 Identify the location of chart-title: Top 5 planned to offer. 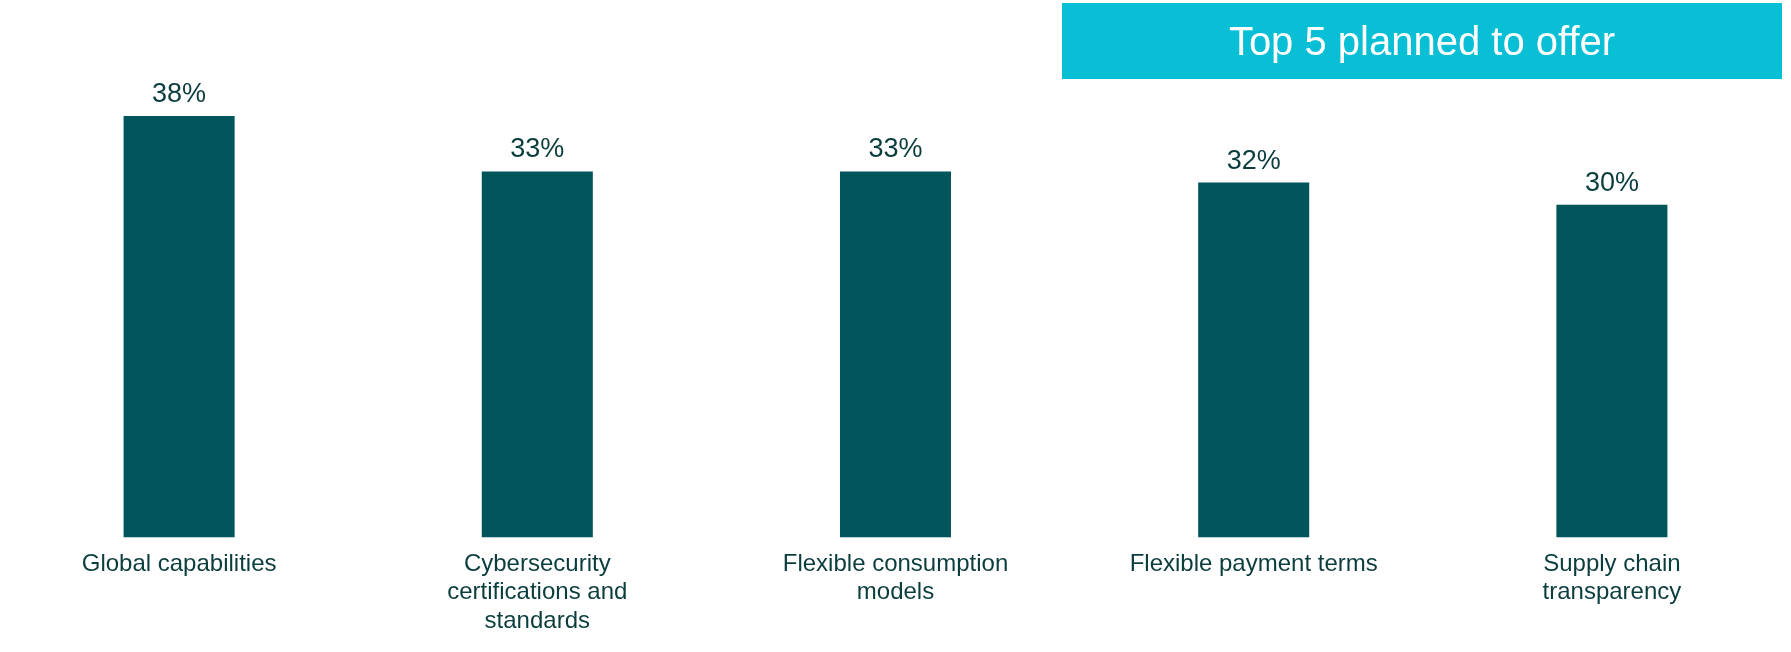
(1422, 41).